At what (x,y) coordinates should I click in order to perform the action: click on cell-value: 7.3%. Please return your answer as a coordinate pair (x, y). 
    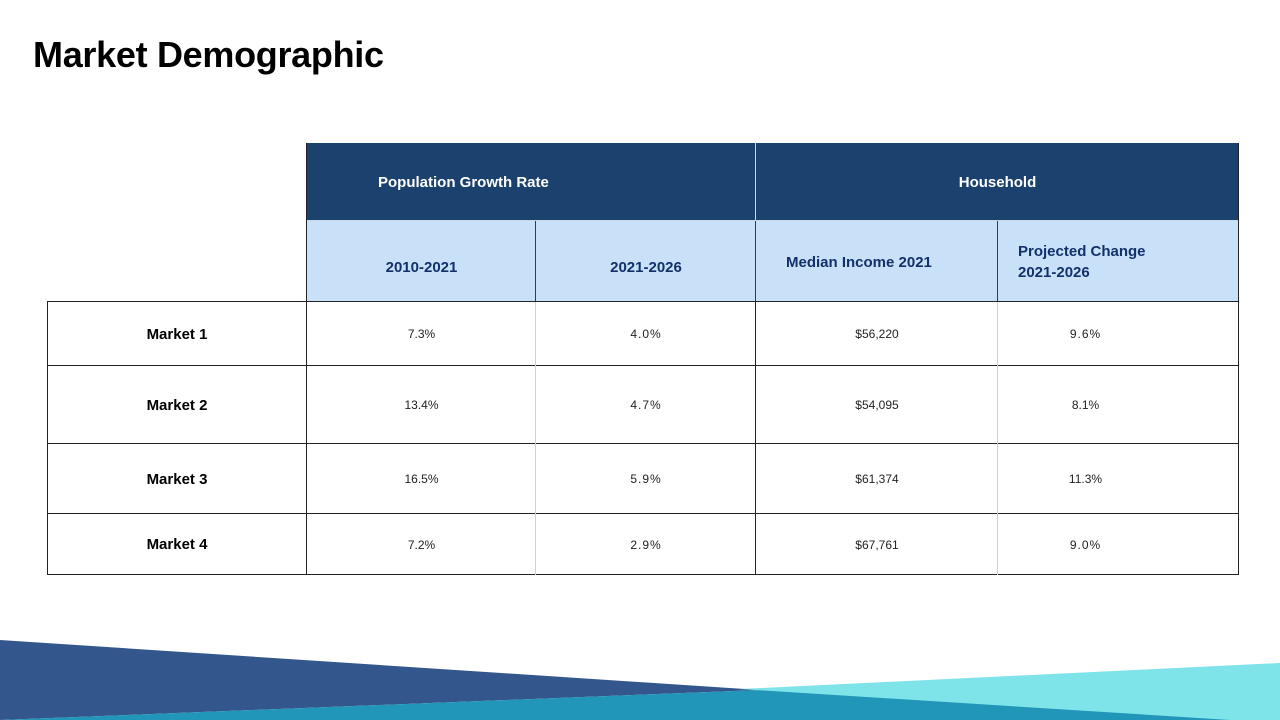
    Looking at the image, I should click on (421, 334).